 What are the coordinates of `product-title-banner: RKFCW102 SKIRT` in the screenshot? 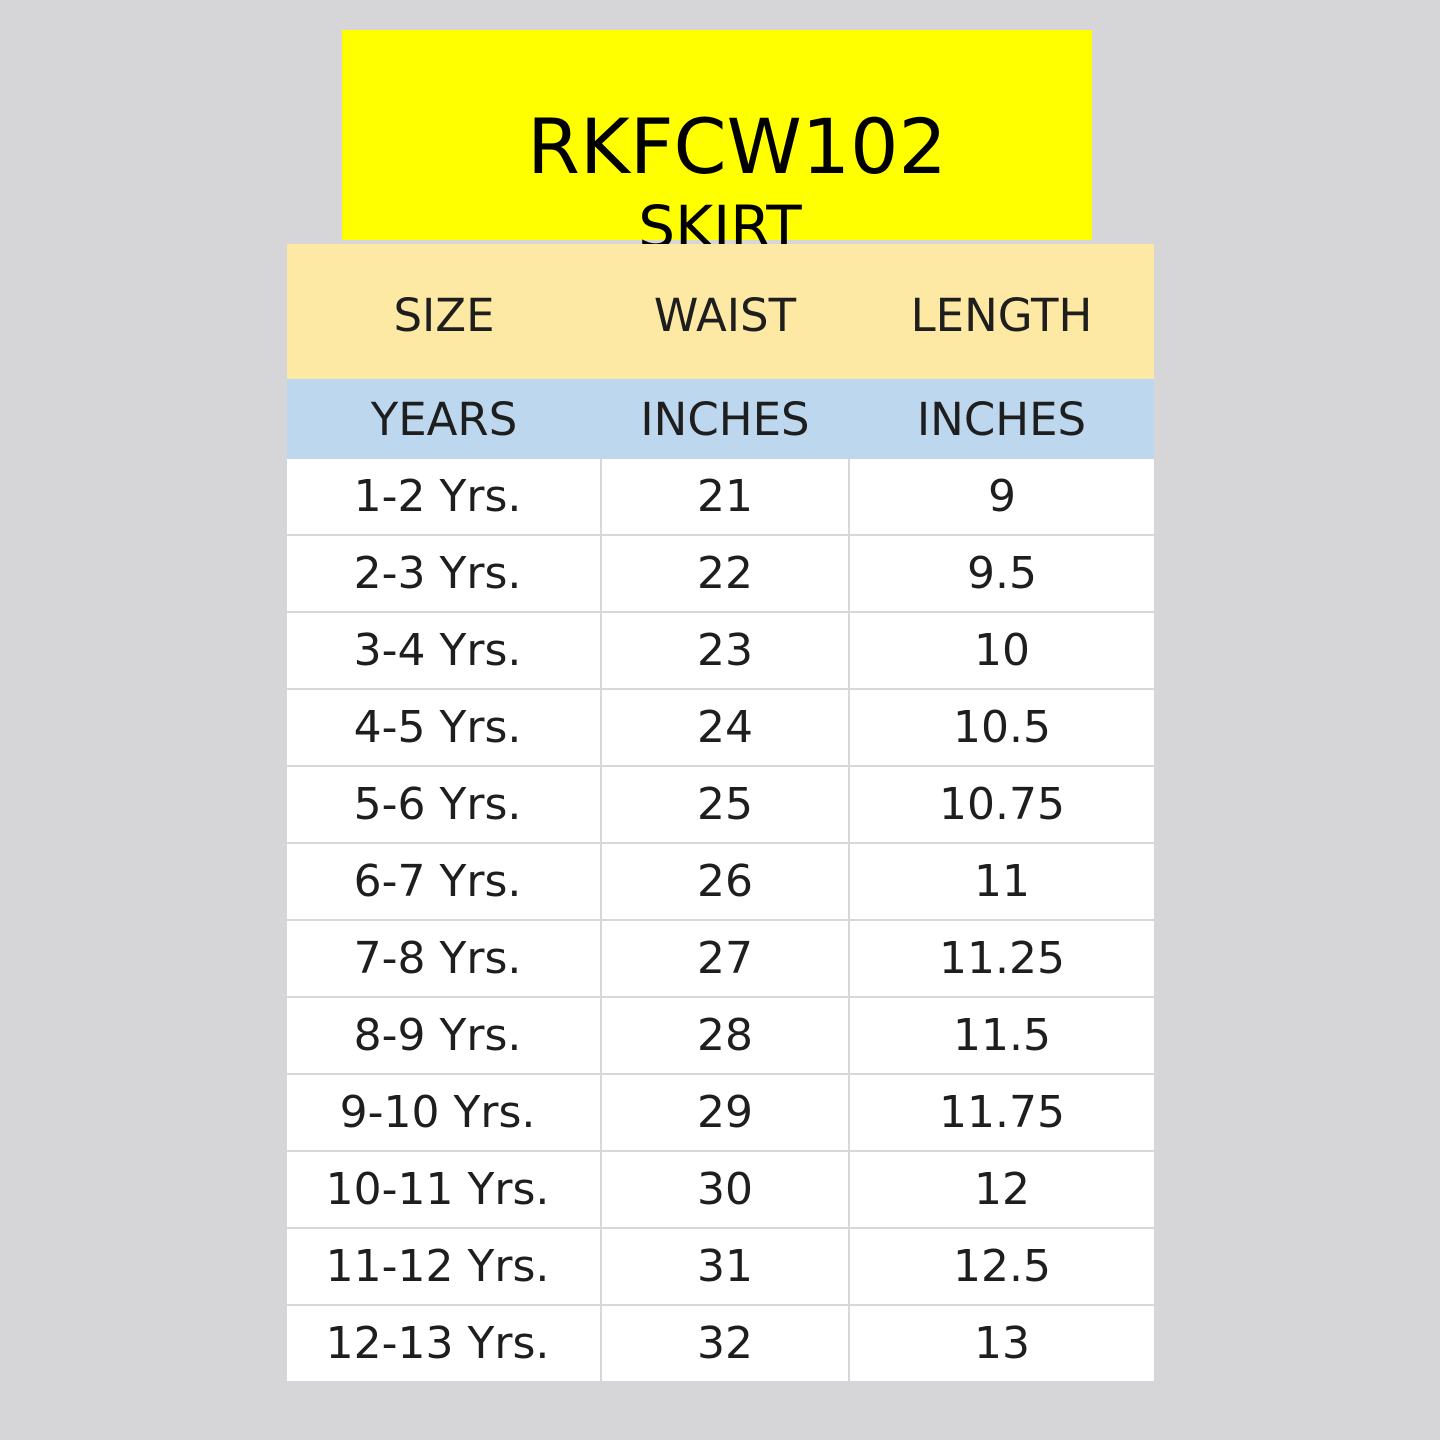 It's located at (717, 145).